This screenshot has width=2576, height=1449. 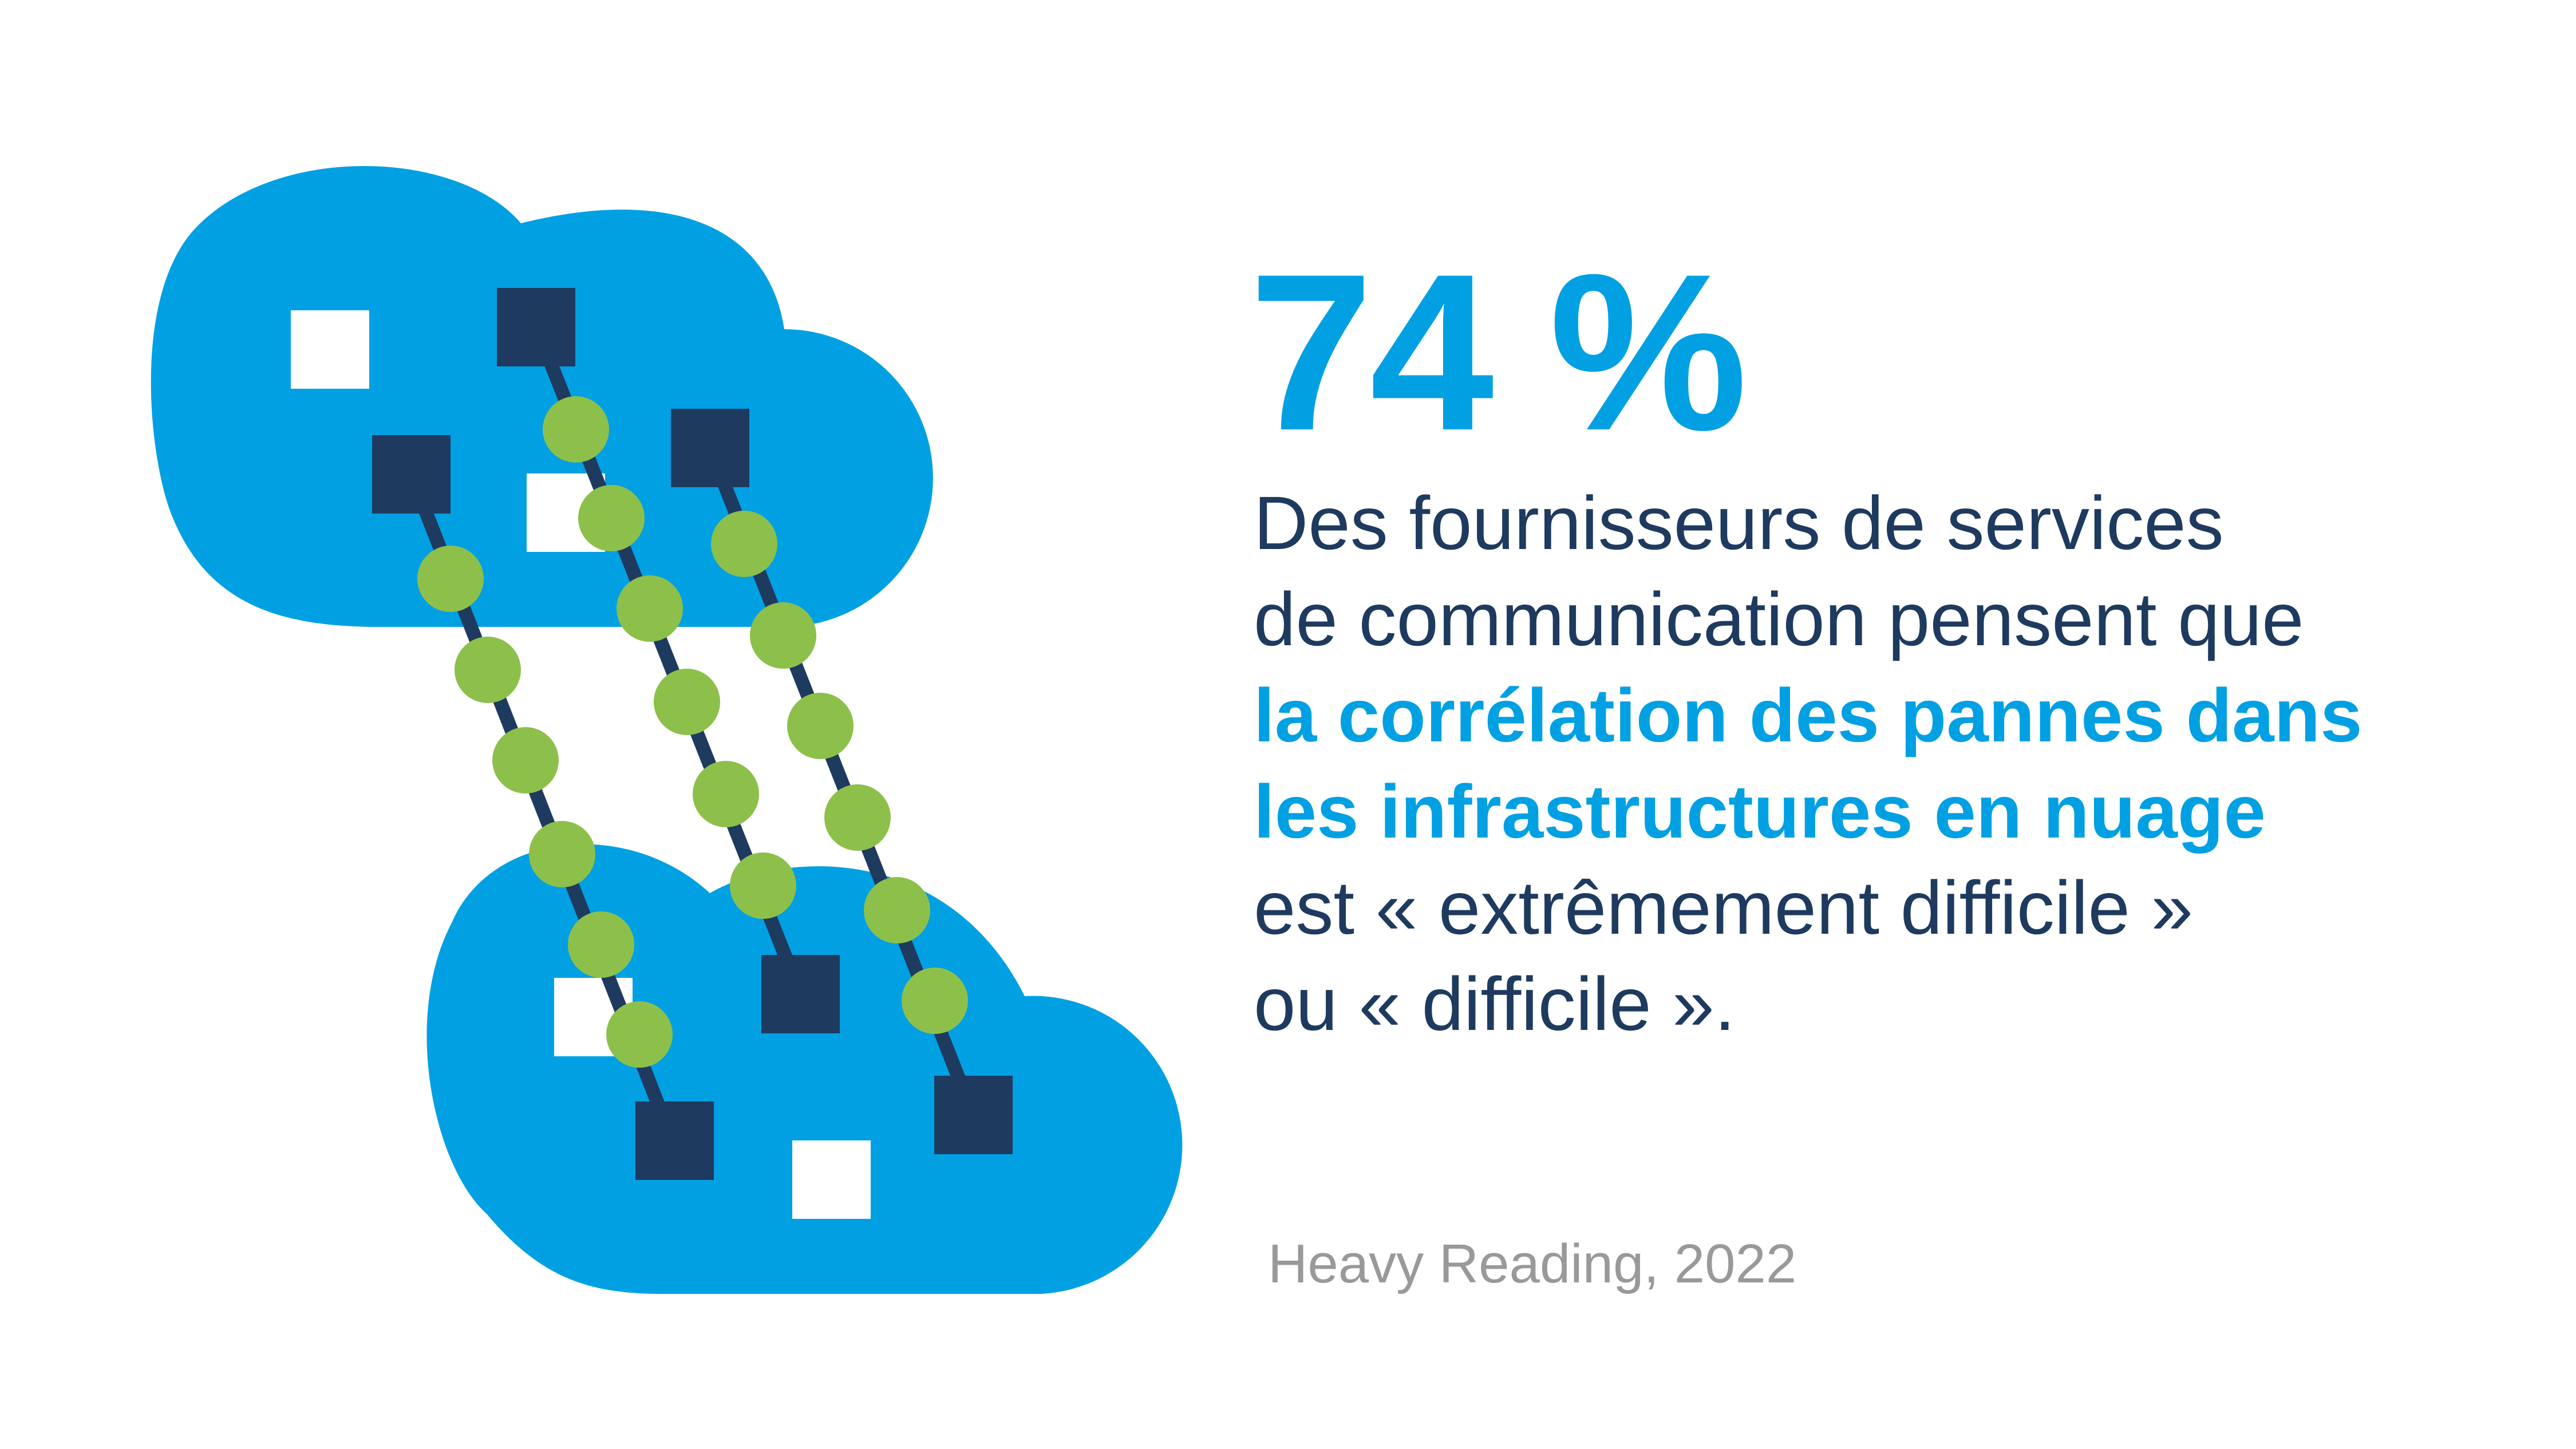 I want to click on top-cloud-icon, so click(x=542, y=396).